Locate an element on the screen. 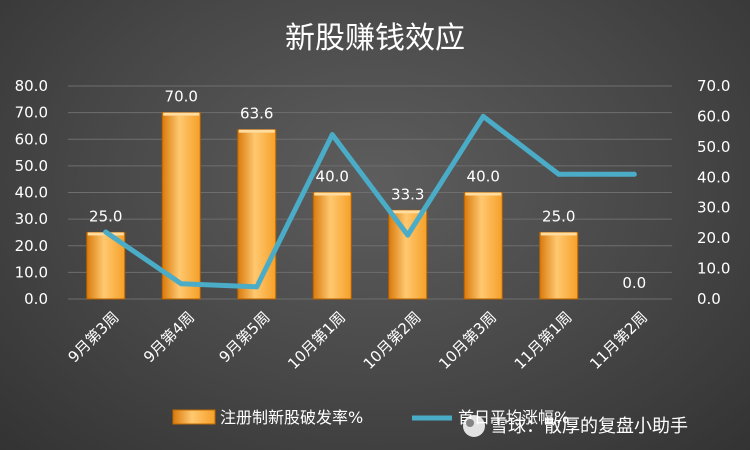 This screenshot has height=450, width=750. y-right-tick-label: 40.0 is located at coordinates (713, 177).